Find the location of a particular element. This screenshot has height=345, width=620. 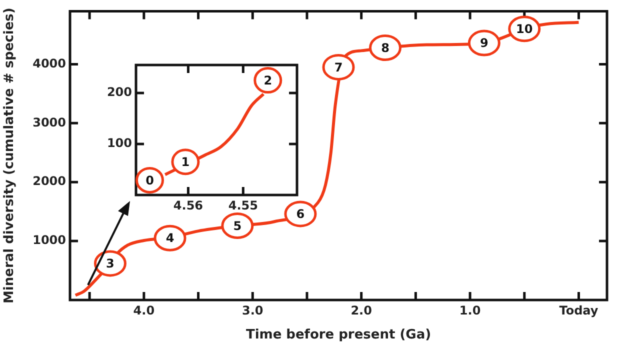

annotation: 8 is located at coordinates (385, 47).